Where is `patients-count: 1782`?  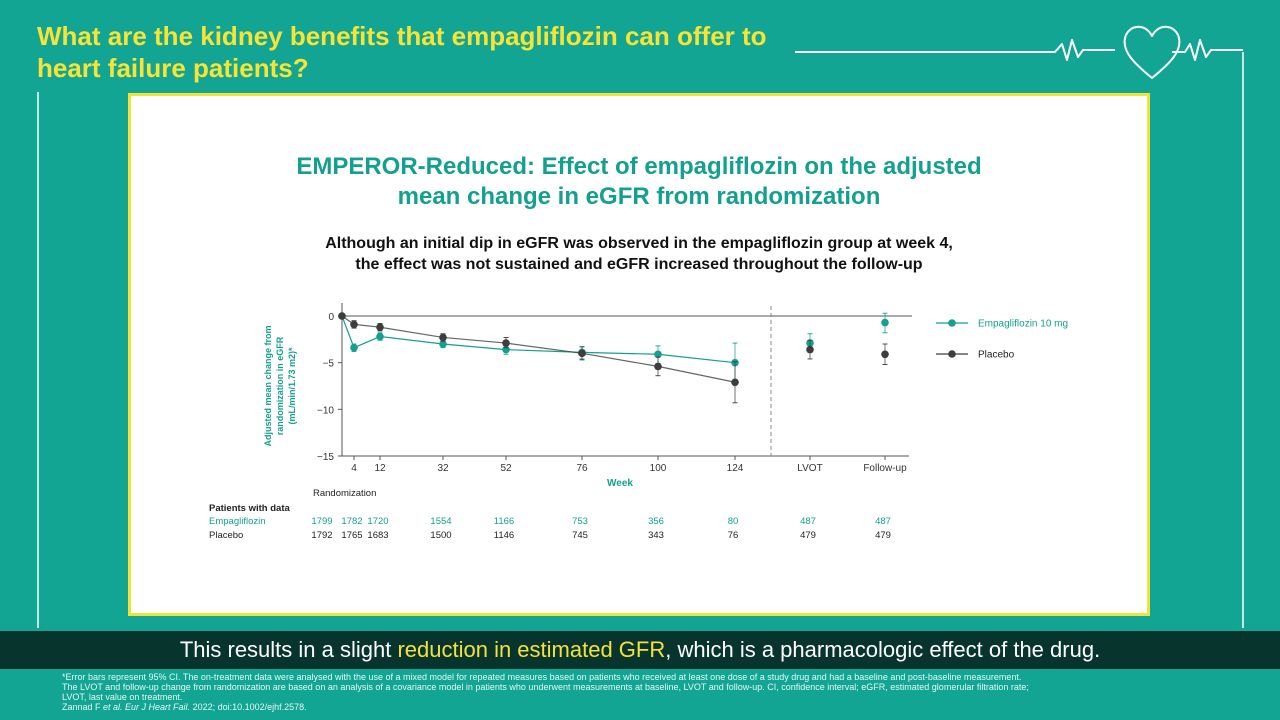 patients-count: 1782 is located at coordinates (351, 521).